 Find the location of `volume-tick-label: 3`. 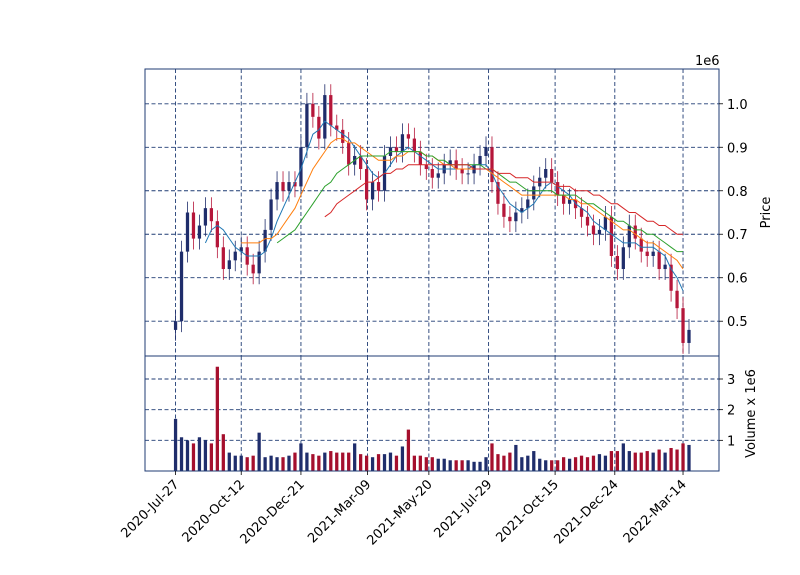

volume-tick-label: 3 is located at coordinates (731, 380).